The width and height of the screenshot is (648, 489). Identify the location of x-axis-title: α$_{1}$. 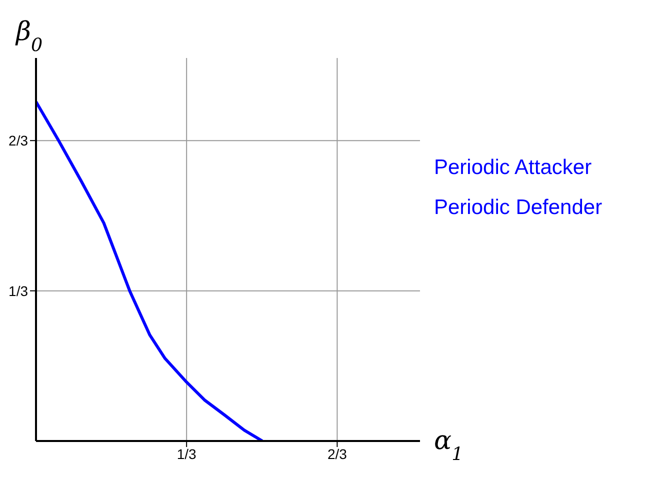
(449, 445).